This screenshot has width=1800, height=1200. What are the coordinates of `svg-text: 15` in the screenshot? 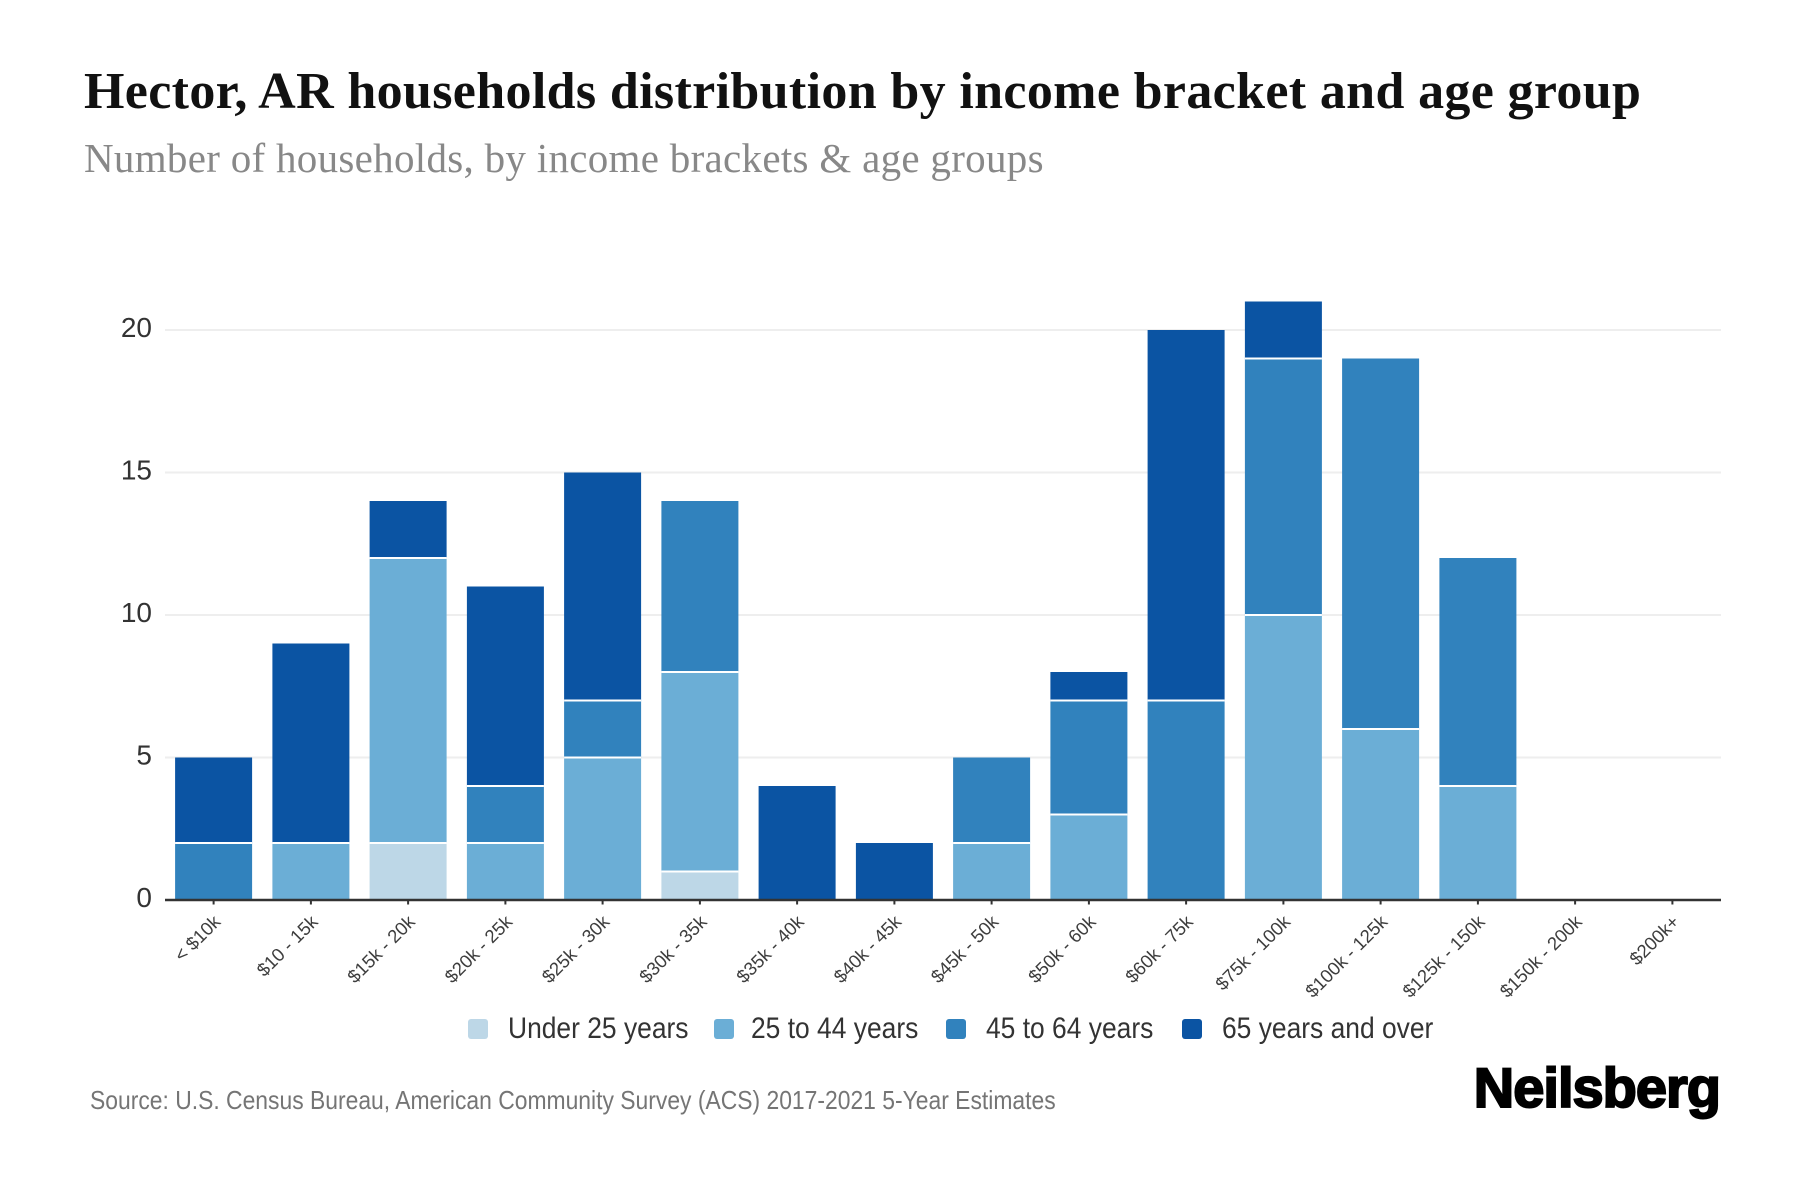 It's located at (136, 470).